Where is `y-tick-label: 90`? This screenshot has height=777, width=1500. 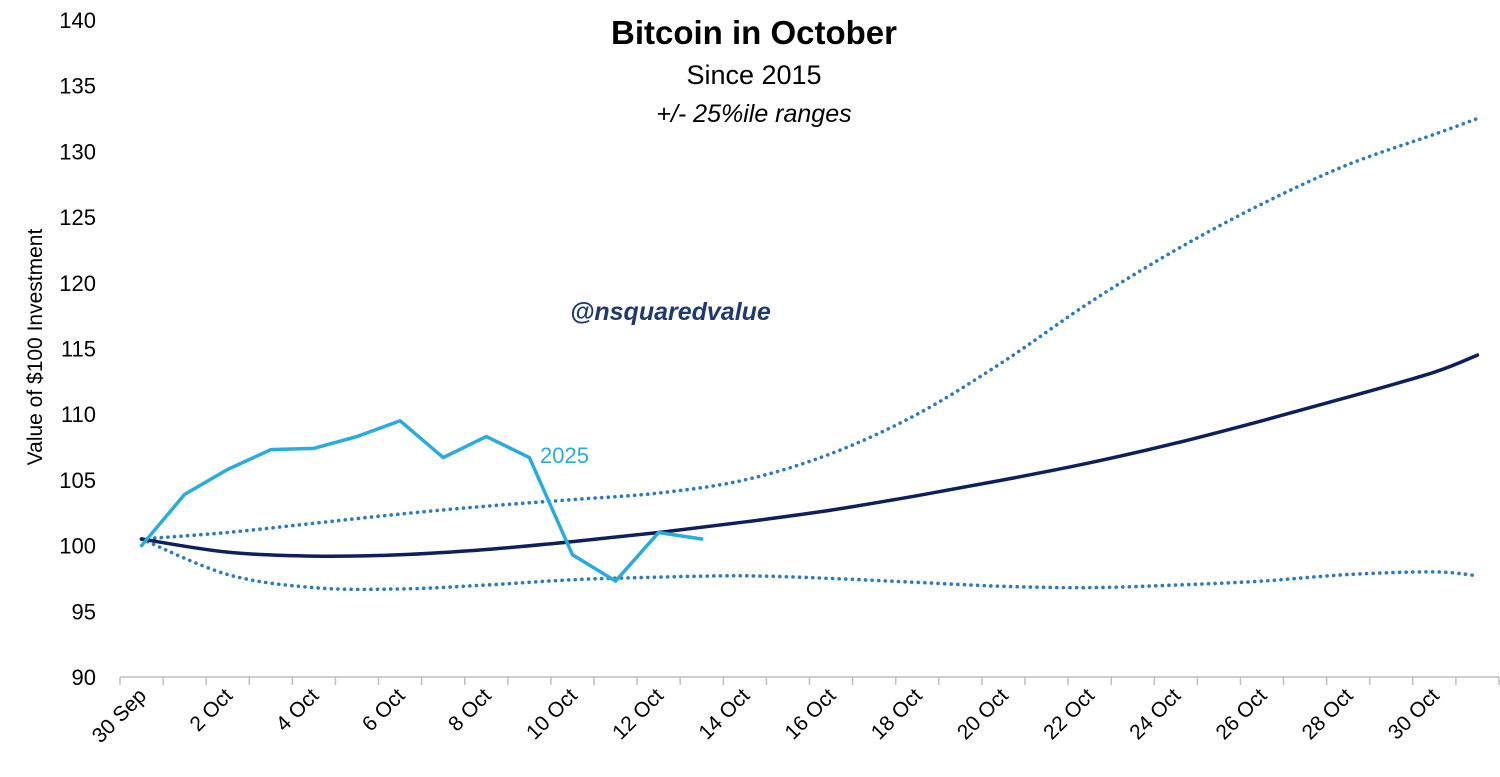 y-tick-label: 90 is located at coordinates (84, 677).